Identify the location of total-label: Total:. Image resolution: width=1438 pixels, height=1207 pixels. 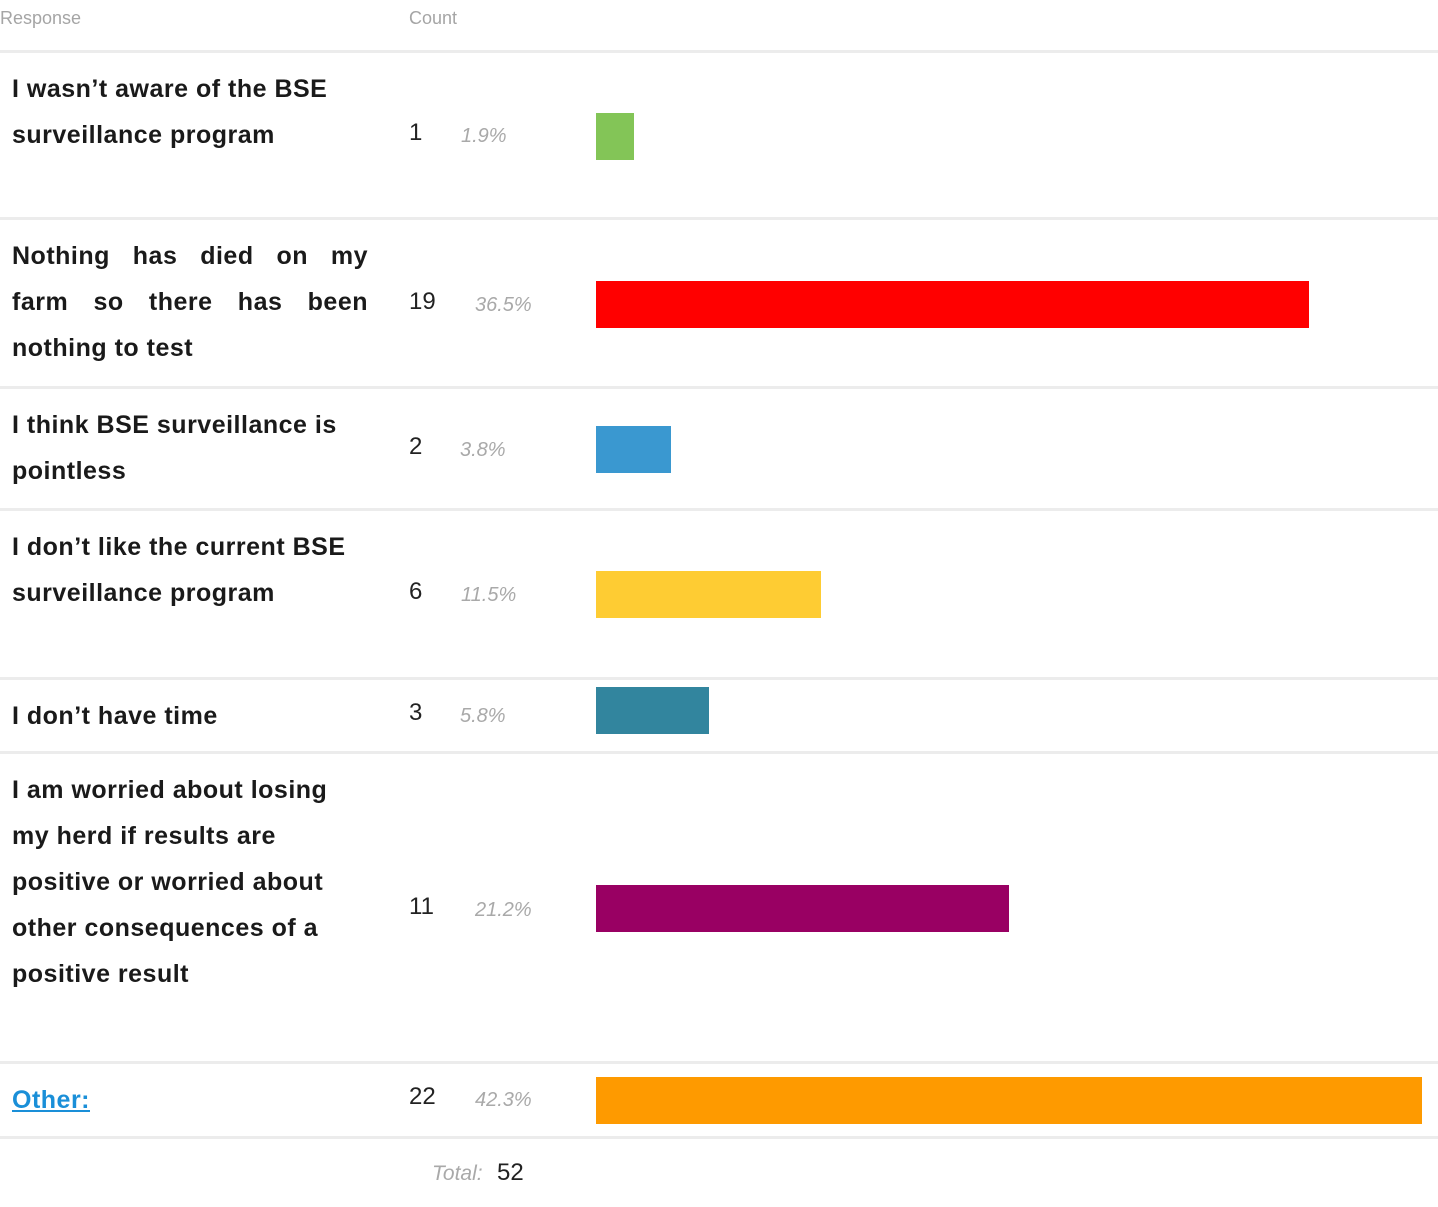
(457, 1173).